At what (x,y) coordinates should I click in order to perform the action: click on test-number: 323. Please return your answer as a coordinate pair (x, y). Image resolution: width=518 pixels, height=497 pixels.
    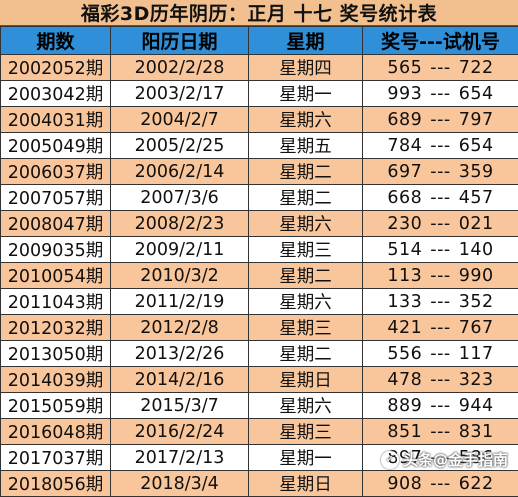
    Looking at the image, I should click on (476, 380).